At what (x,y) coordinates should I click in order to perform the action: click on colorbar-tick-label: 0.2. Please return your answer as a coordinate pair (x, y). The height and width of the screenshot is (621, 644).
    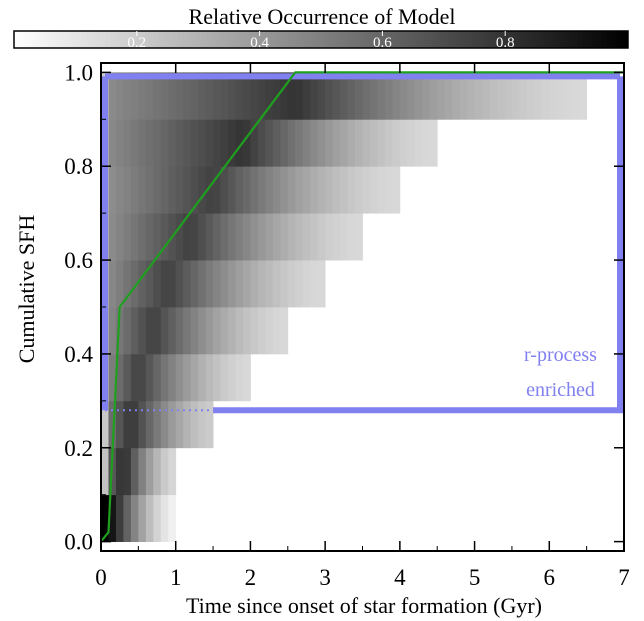
    Looking at the image, I should click on (136, 43).